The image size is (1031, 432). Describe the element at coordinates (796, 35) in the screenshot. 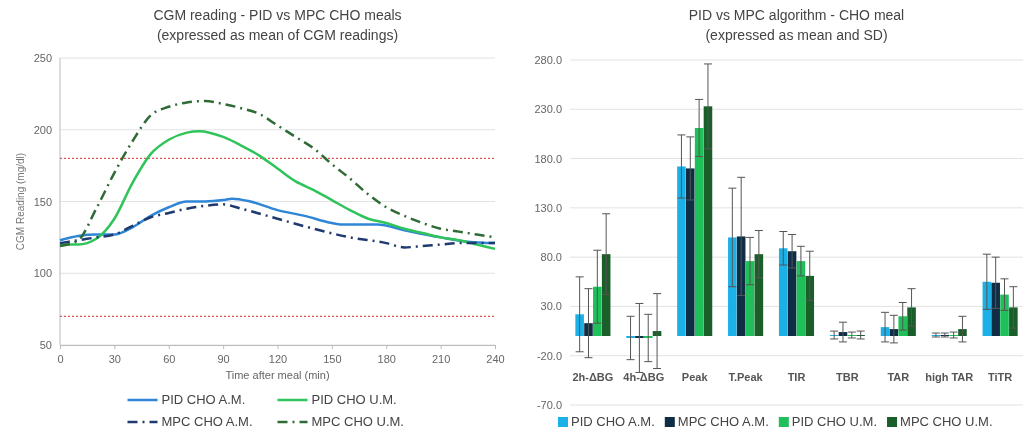

I see `chart-subtitle: (expressed as mean and SD)` at that location.